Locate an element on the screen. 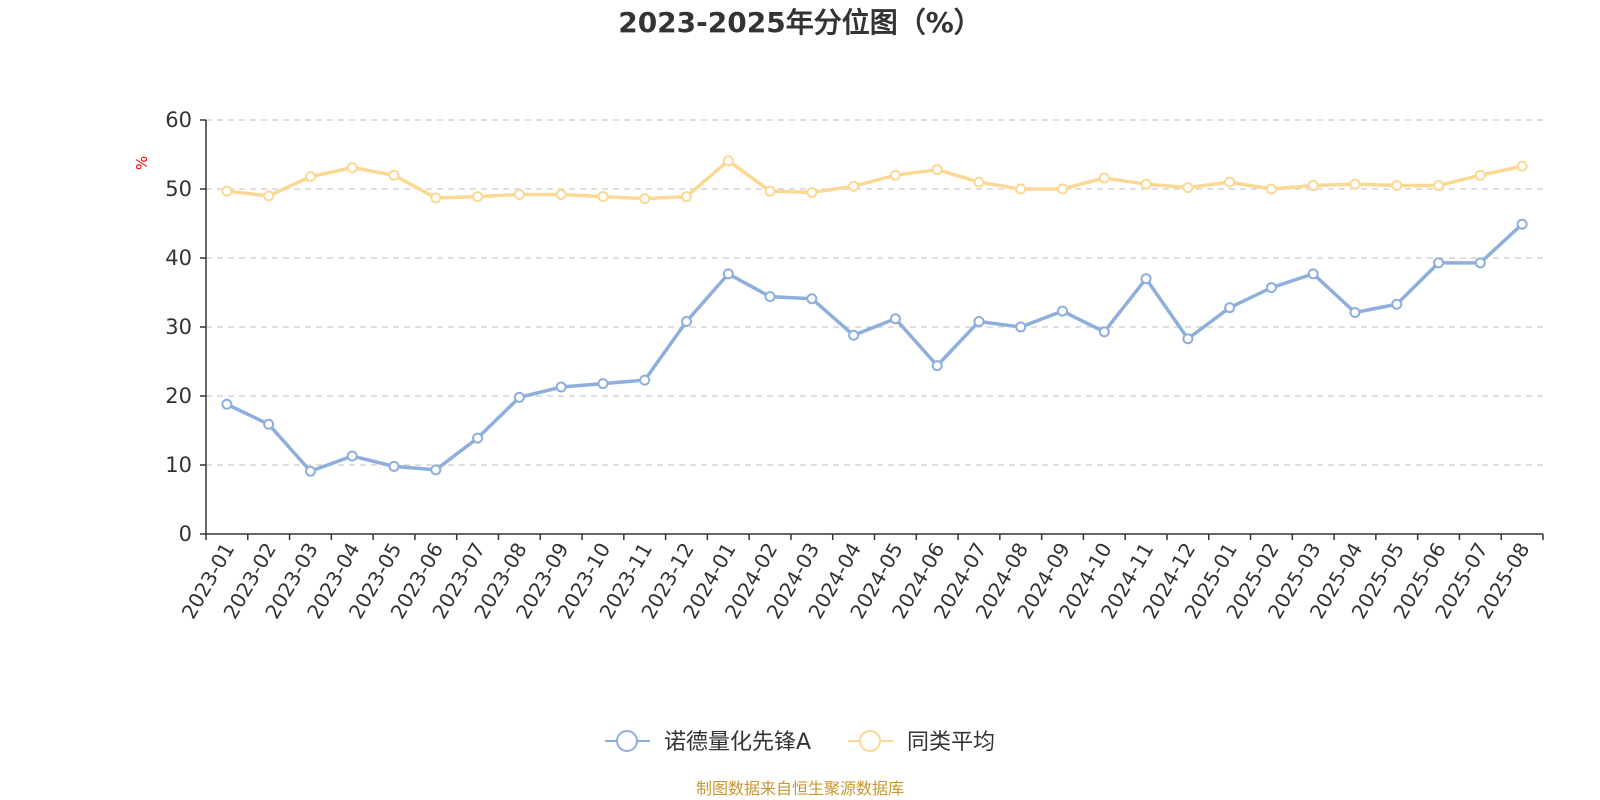 The height and width of the screenshot is (800, 1600). y-axis-unit: % is located at coordinates (142, 163).